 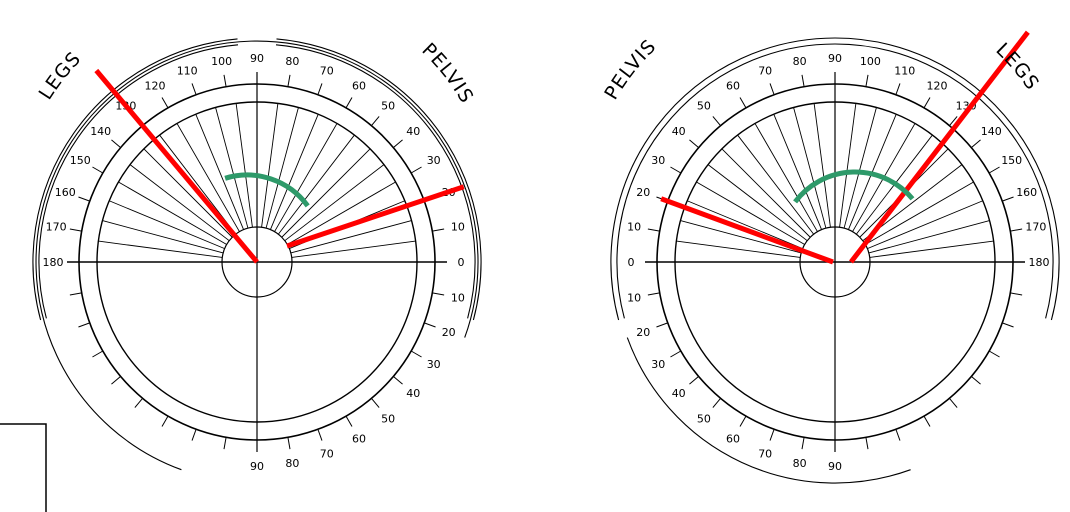 I want to click on arrow-arc-outer, so click(x=947, y=179).